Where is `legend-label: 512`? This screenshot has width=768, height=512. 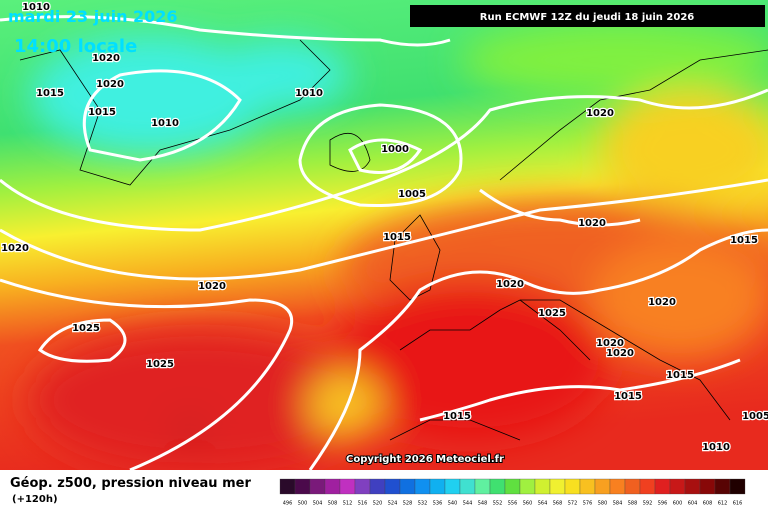
legend-label: 512 is located at coordinates (348, 504).